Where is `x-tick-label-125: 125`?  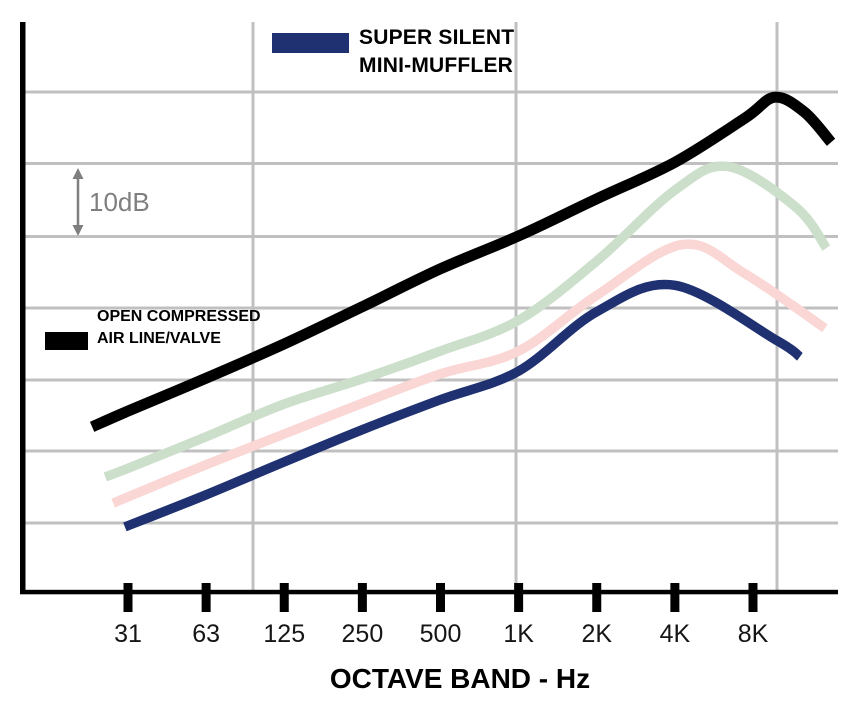 x-tick-label-125: 125 is located at coordinates (284, 634).